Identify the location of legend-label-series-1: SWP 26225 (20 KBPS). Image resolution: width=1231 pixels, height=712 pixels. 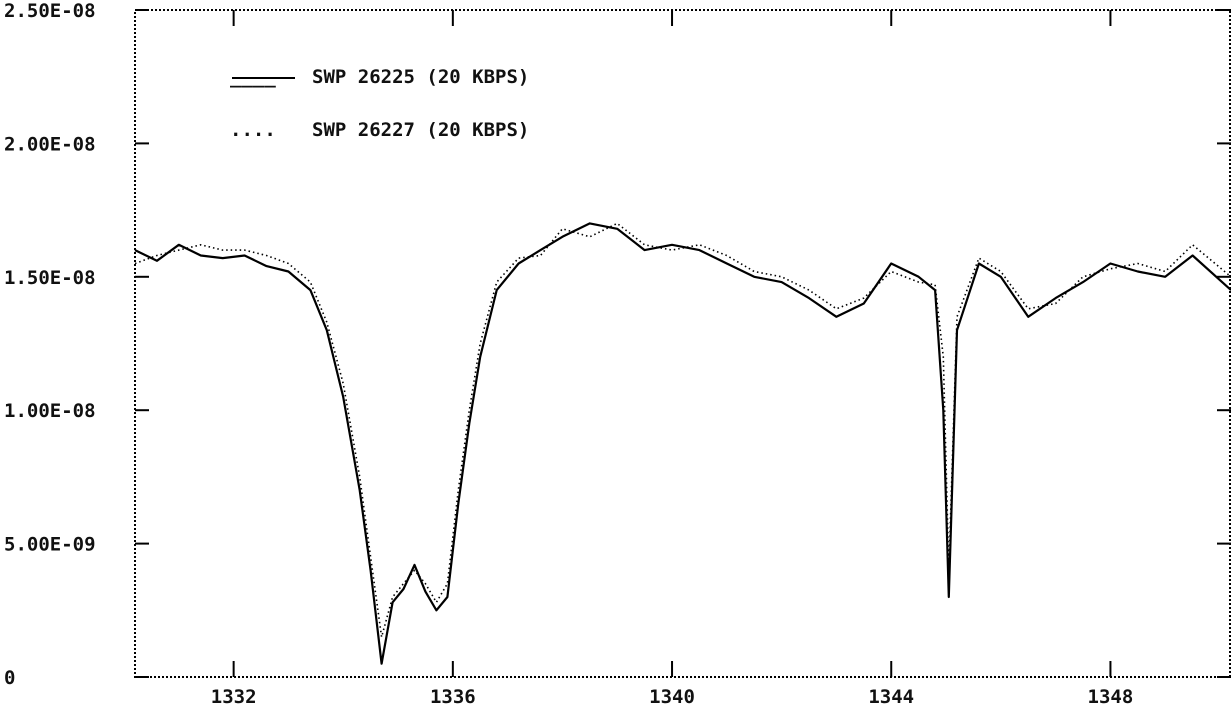
(420, 77).